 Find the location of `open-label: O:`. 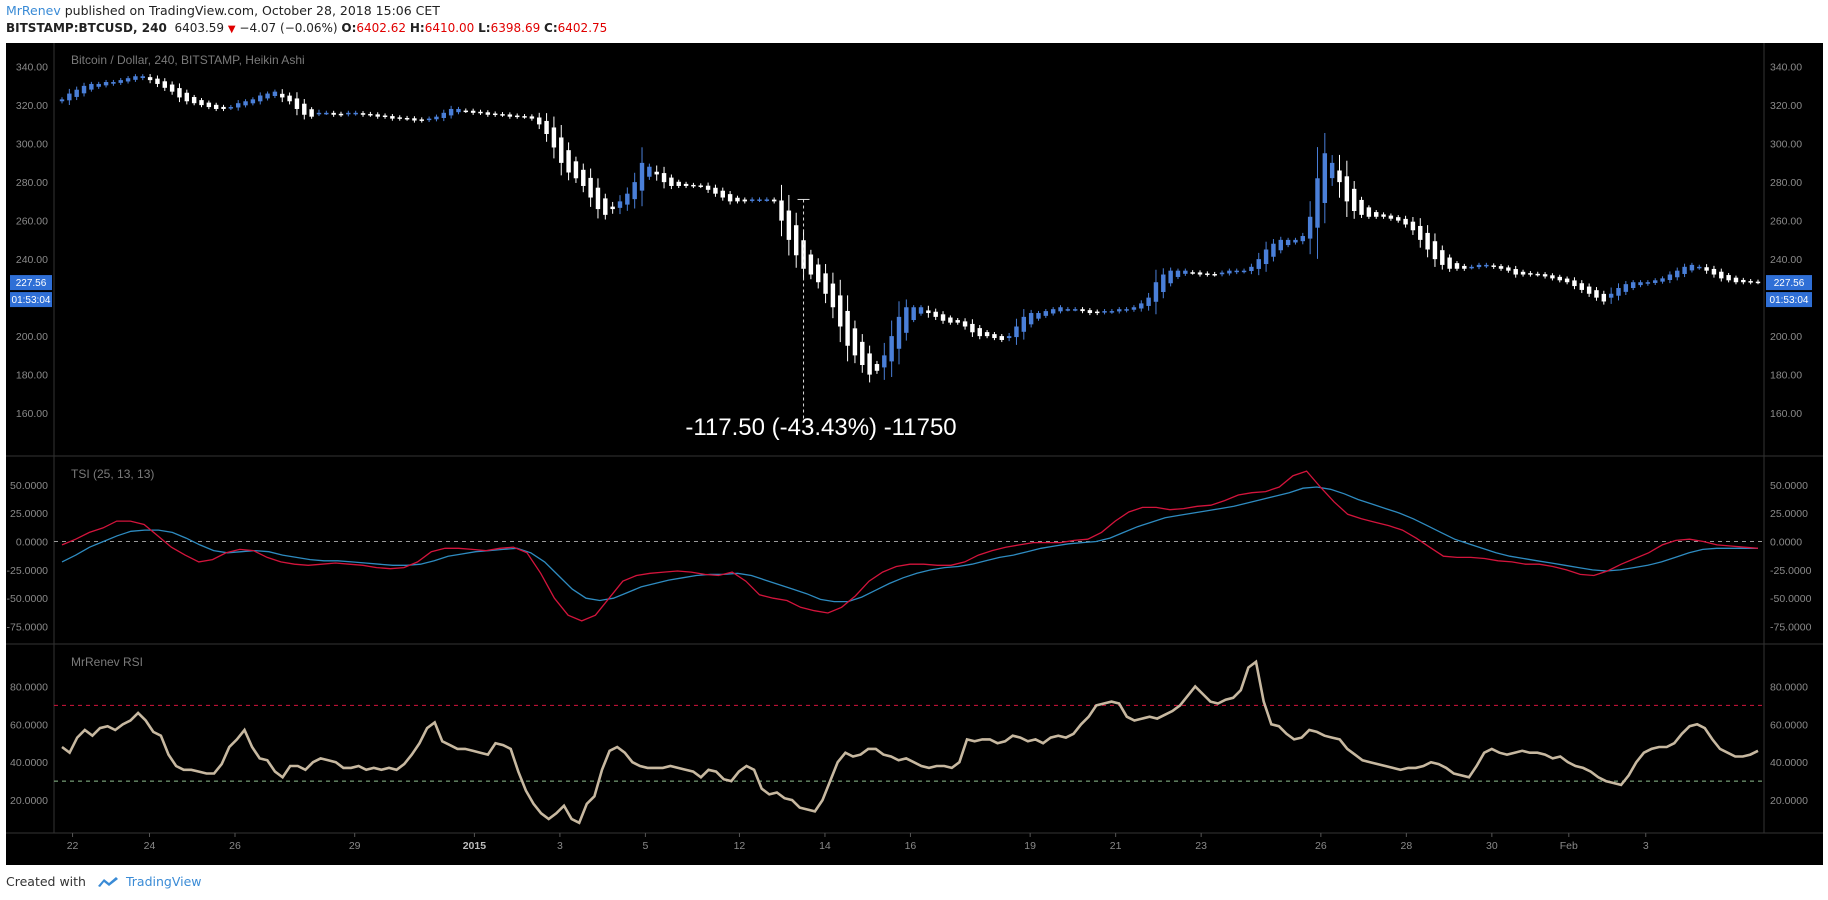

open-label: O: is located at coordinates (349, 28).